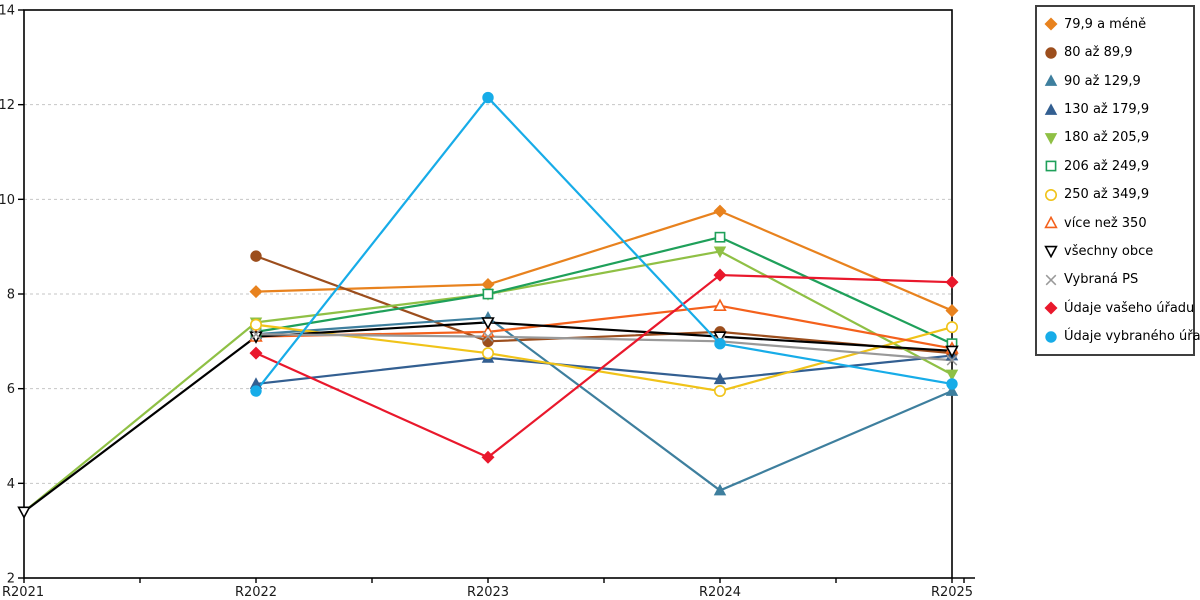 The width and height of the screenshot is (1200, 600). What do you see at coordinates (11, 579) in the screenshot?
I see `y-axis-label: 2` at bounding box center [11, 579].